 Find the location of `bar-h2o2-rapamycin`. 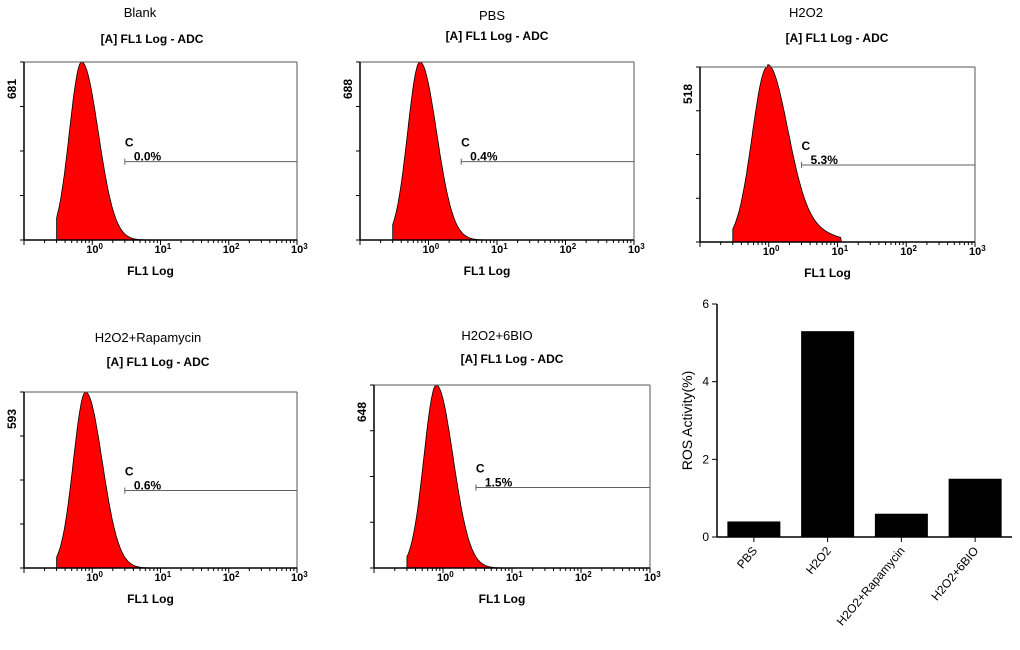

bar-h2o2-rapamycin is located at coordinates (901, 525).